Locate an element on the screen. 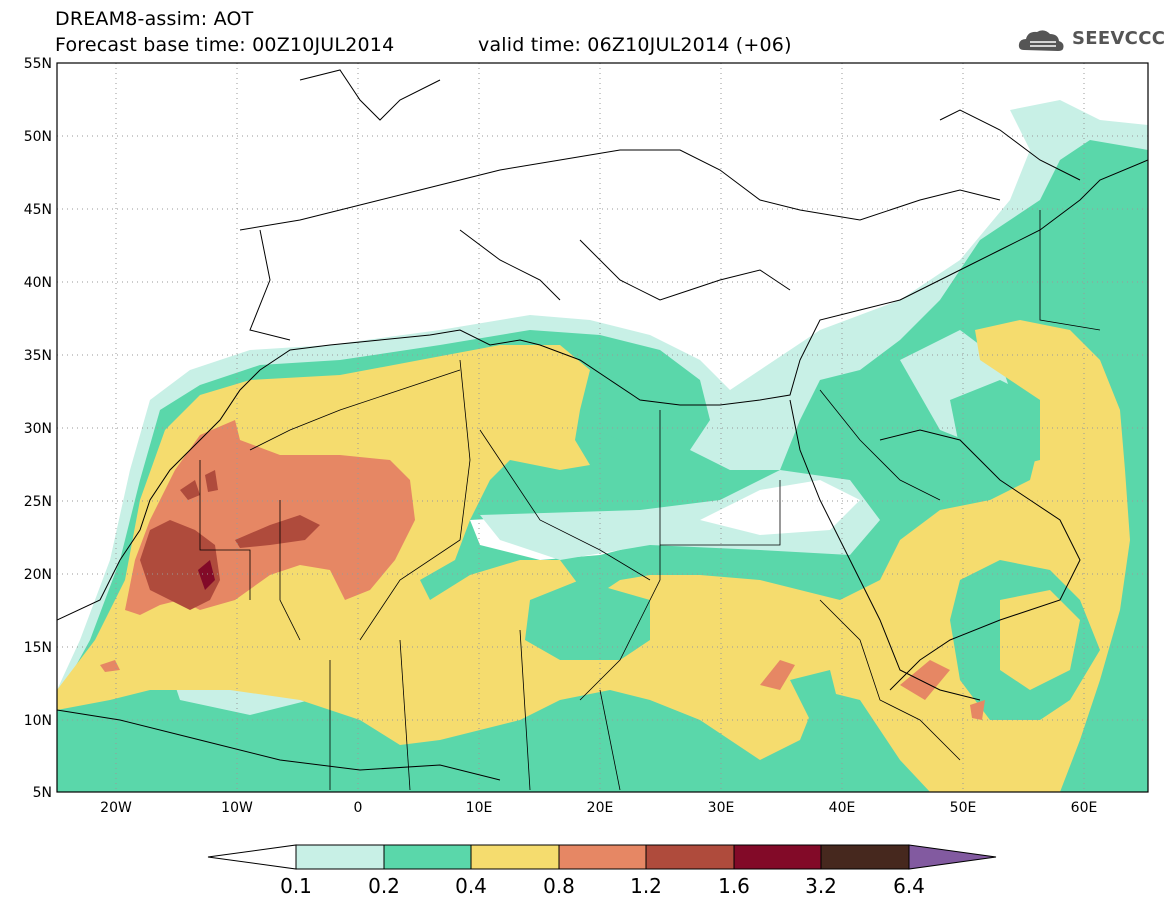 The width and height of the screenshot is (1165, 905). colorbar: 0.1 0.2 0.4 0.8 1.2 1.6 3.2 6.4 is located at coordinates (602, 871).